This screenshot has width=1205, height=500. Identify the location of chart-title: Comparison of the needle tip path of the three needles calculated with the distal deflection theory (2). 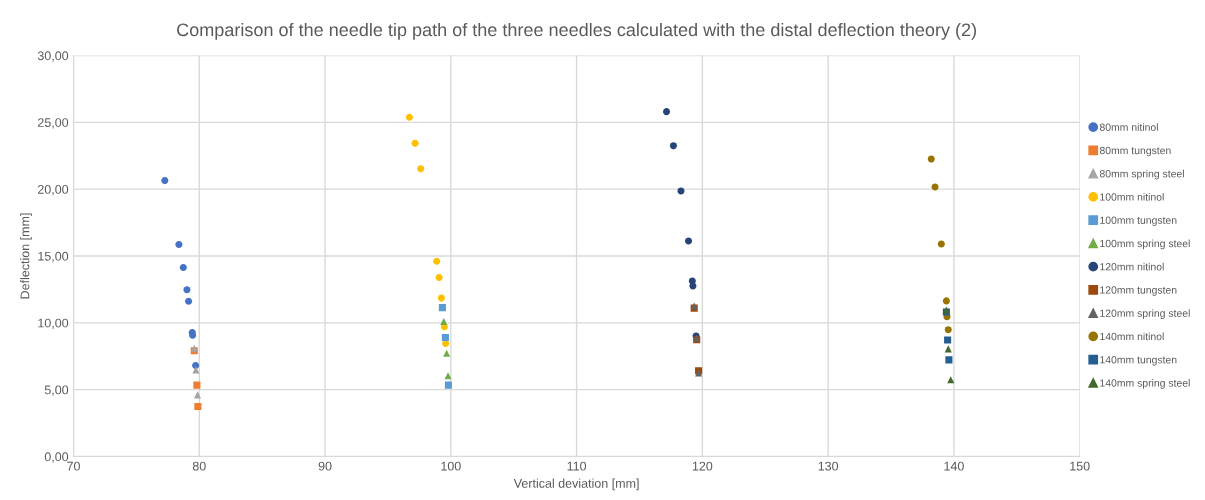
(576, 31).